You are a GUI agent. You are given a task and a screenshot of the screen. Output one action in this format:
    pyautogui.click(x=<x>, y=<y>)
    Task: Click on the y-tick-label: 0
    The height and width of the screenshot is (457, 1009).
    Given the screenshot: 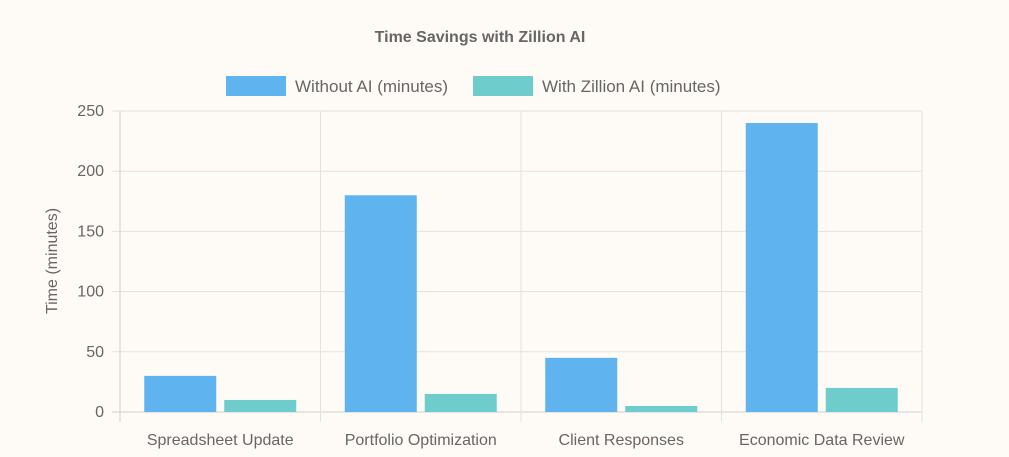 What is the action you would take?
    pyautogui.click(x=99, y=412)
    